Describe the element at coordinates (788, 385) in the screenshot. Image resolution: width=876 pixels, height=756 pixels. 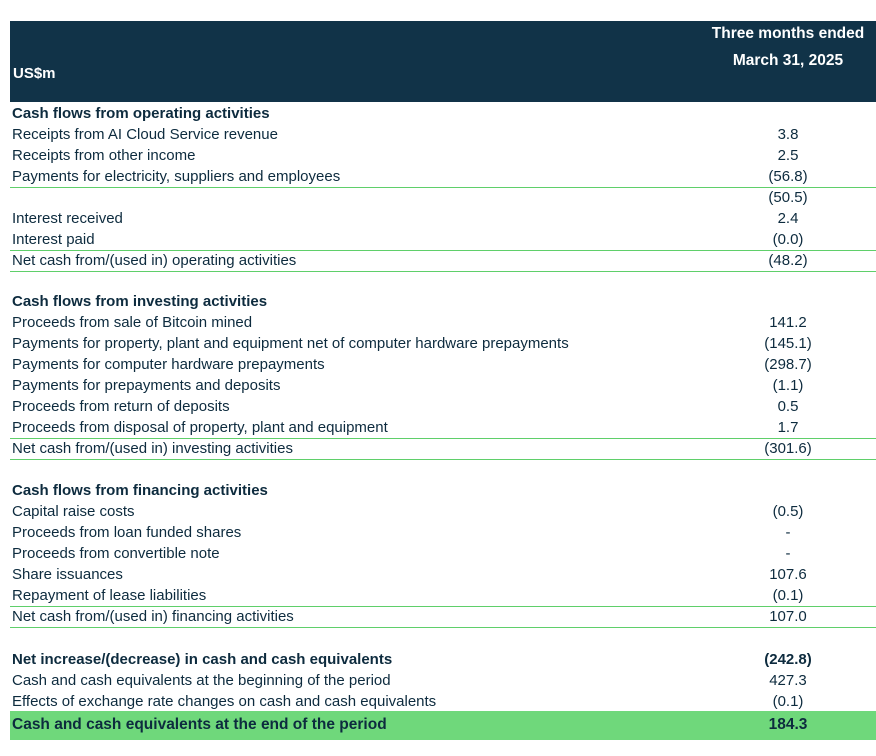
I see `row-value: (1.1)` at that location.